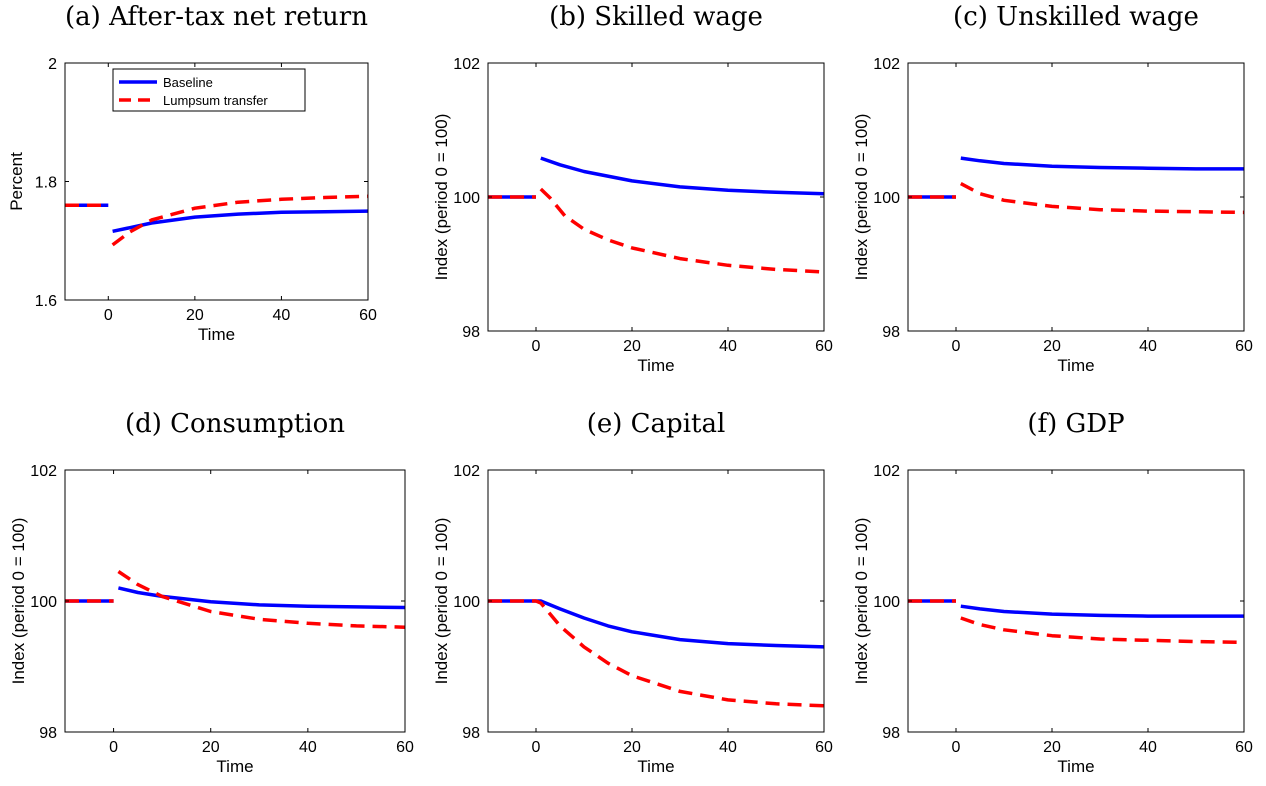 This screenshot has height=786, width=1266. I want to click on panel-title: (e) Capital, so click(656, 424).